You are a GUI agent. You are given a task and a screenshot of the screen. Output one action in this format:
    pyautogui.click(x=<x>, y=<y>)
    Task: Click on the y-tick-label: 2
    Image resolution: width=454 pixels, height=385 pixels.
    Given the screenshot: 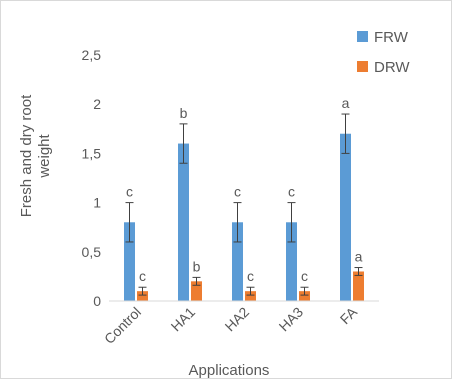 What is the action you would take?
    pyautogui.click(x=97, y=104)
    